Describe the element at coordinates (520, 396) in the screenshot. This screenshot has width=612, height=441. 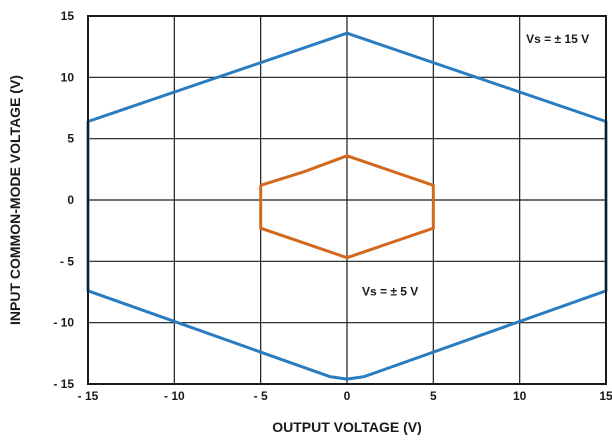
I see `x-tick-label: 10` at that location.